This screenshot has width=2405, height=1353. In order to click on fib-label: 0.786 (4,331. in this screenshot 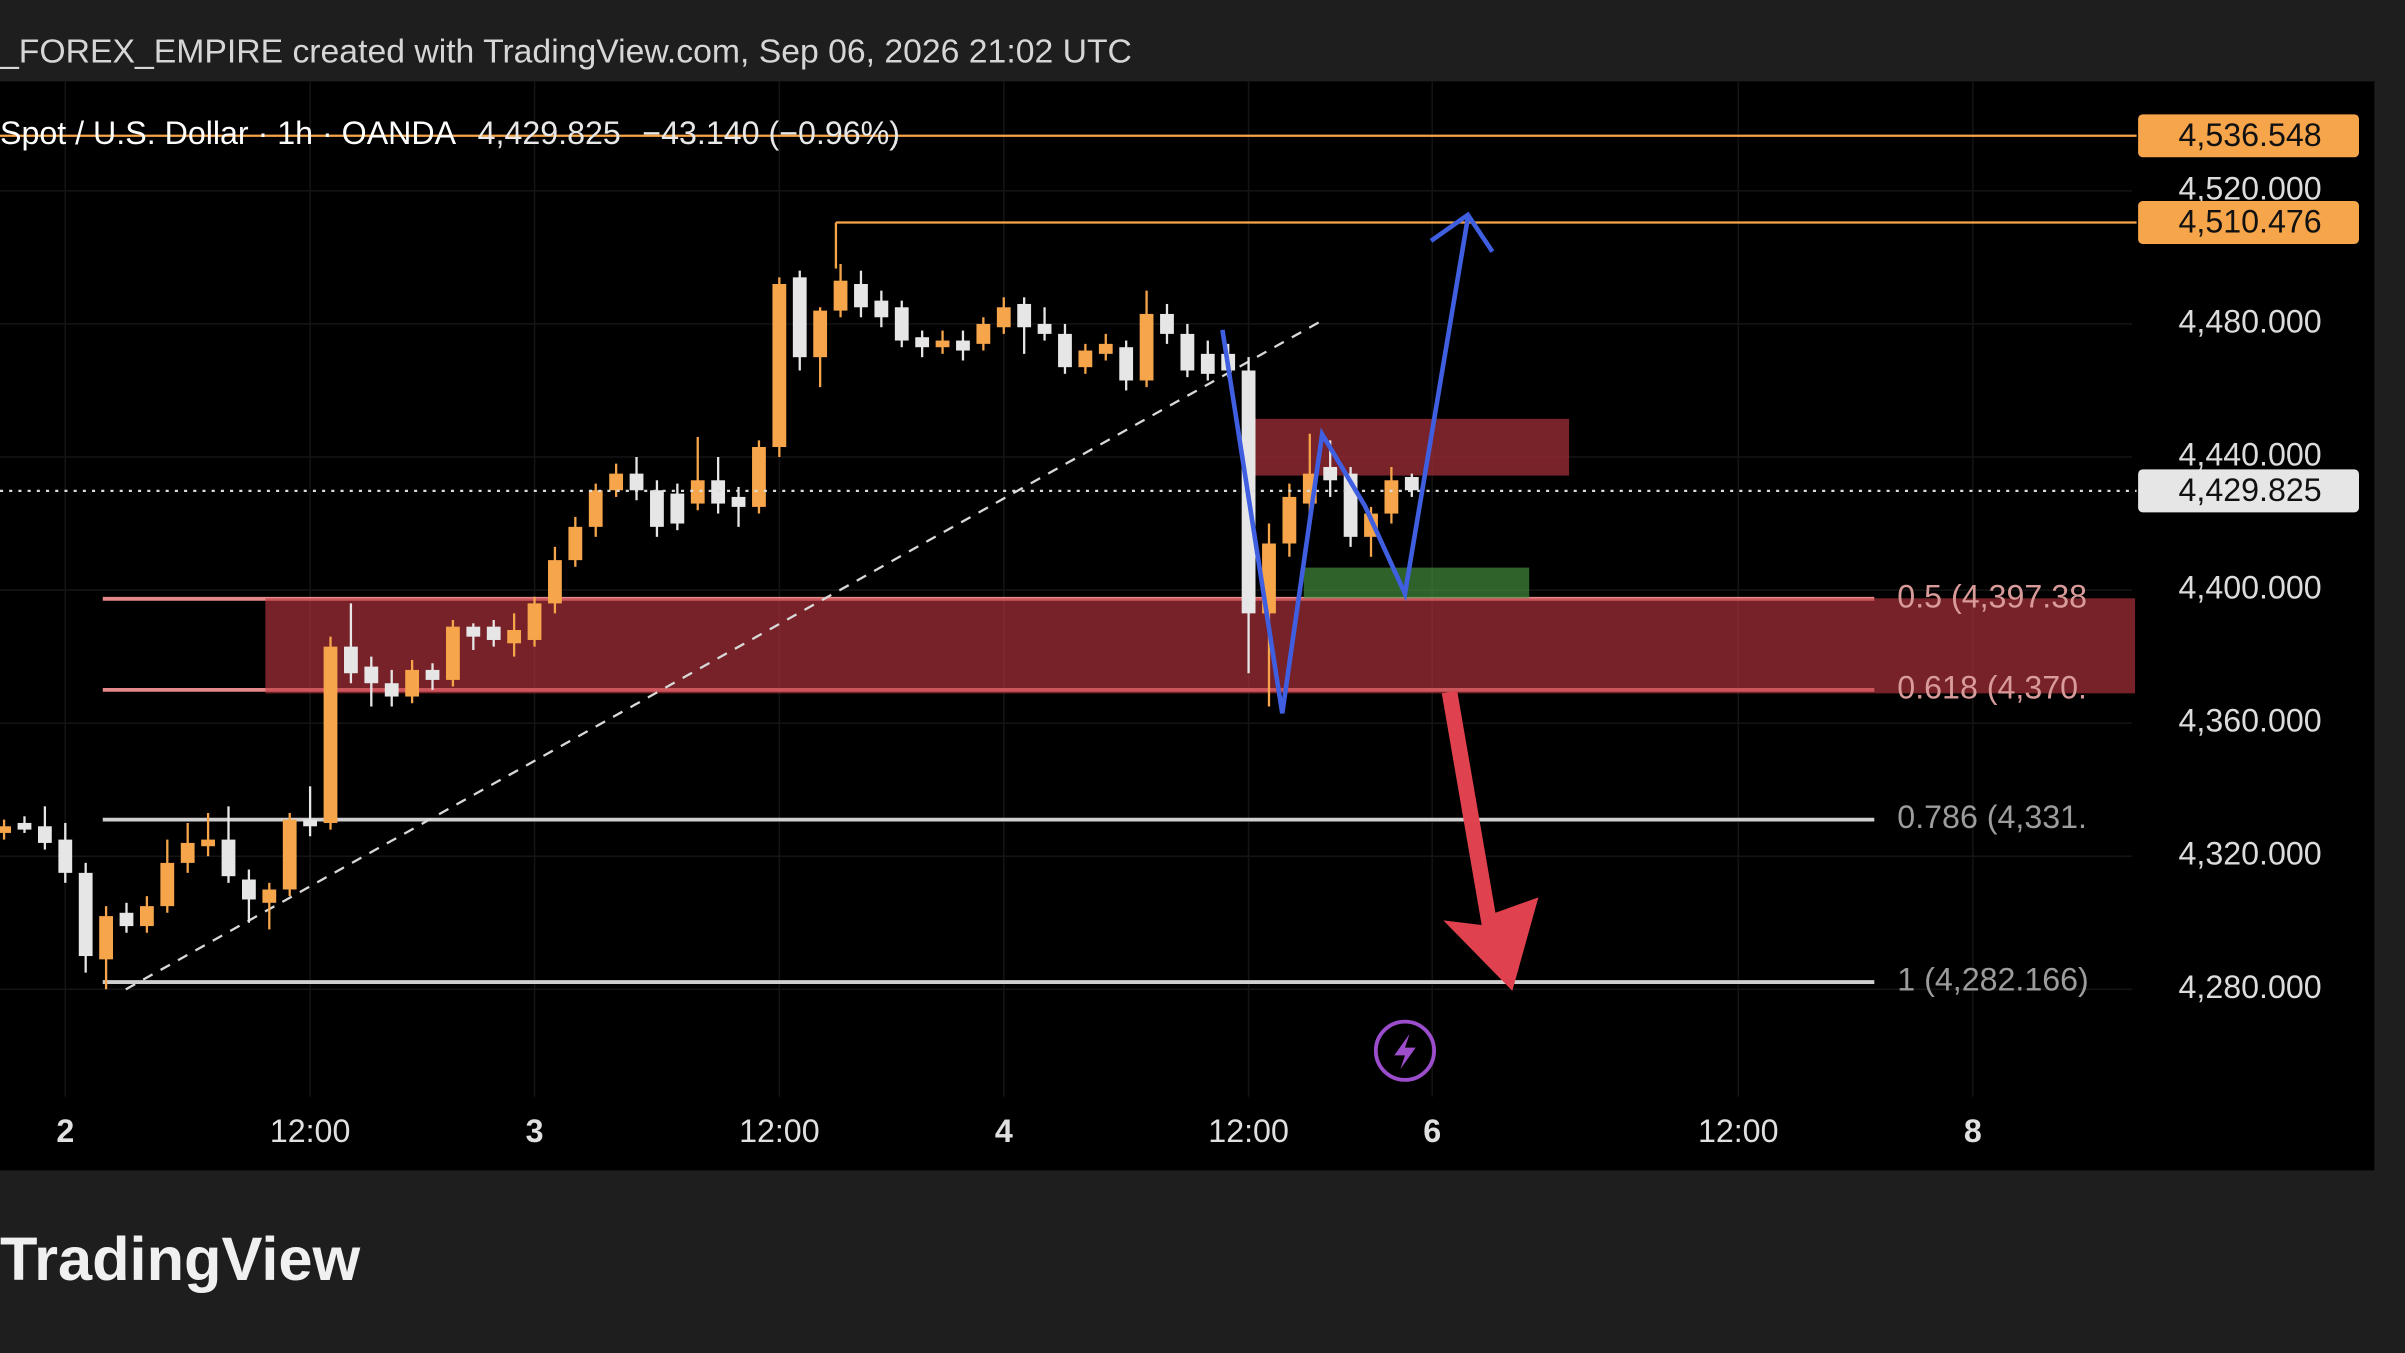, I will do `click(1992, 817)`.